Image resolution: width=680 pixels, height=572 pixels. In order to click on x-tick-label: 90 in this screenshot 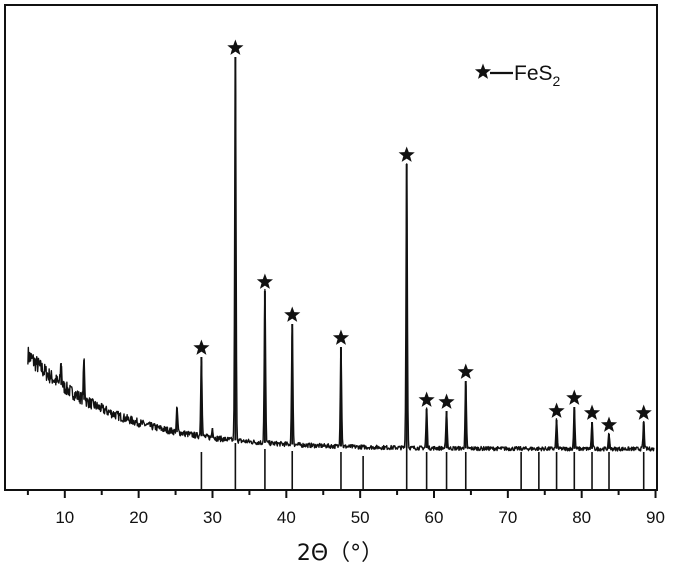, I will do `click(655, 517)`.